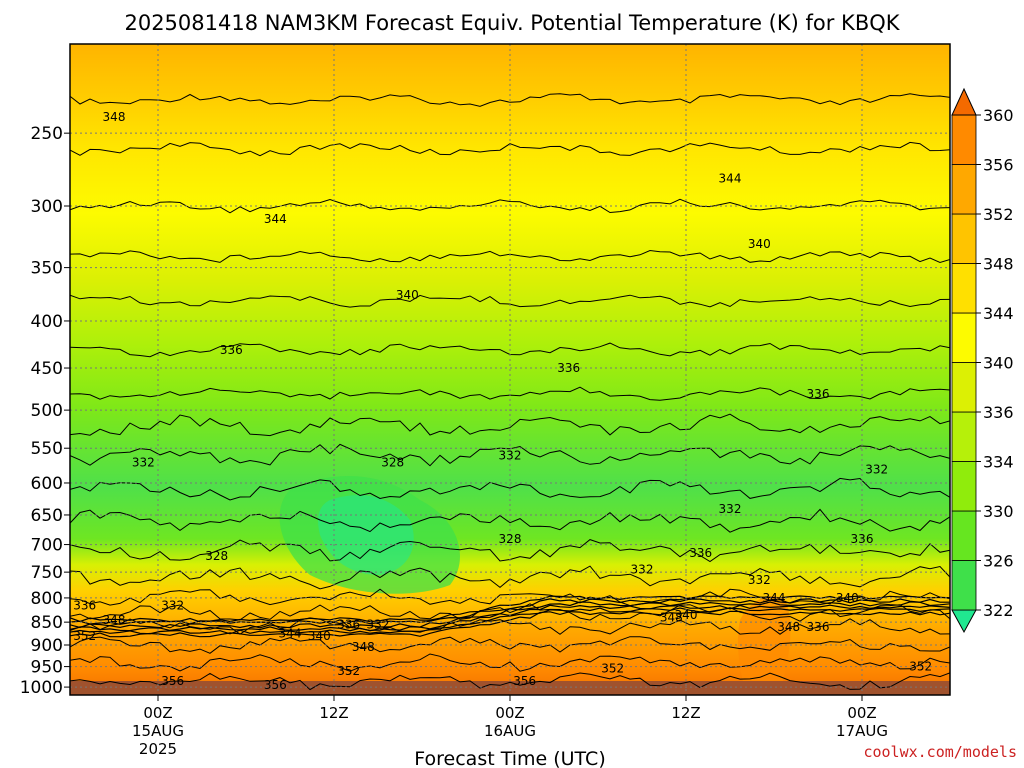 This screenshot has height=768, width=1024. I want to click on y-tick-label: 500, so click(47, 411).